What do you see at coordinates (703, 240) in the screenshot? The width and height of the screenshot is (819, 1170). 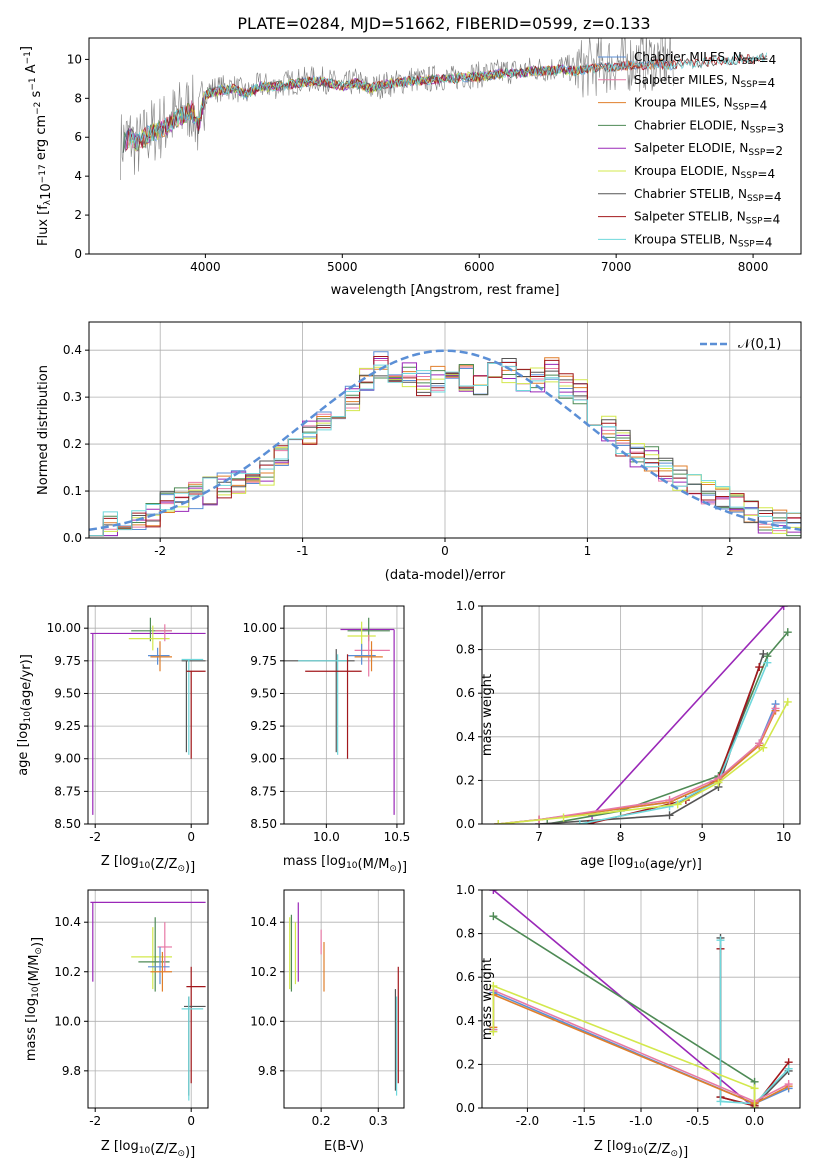 I see `legend-label: Kroupa STELIB, NSSP=4` at bounding box center [703, 240].